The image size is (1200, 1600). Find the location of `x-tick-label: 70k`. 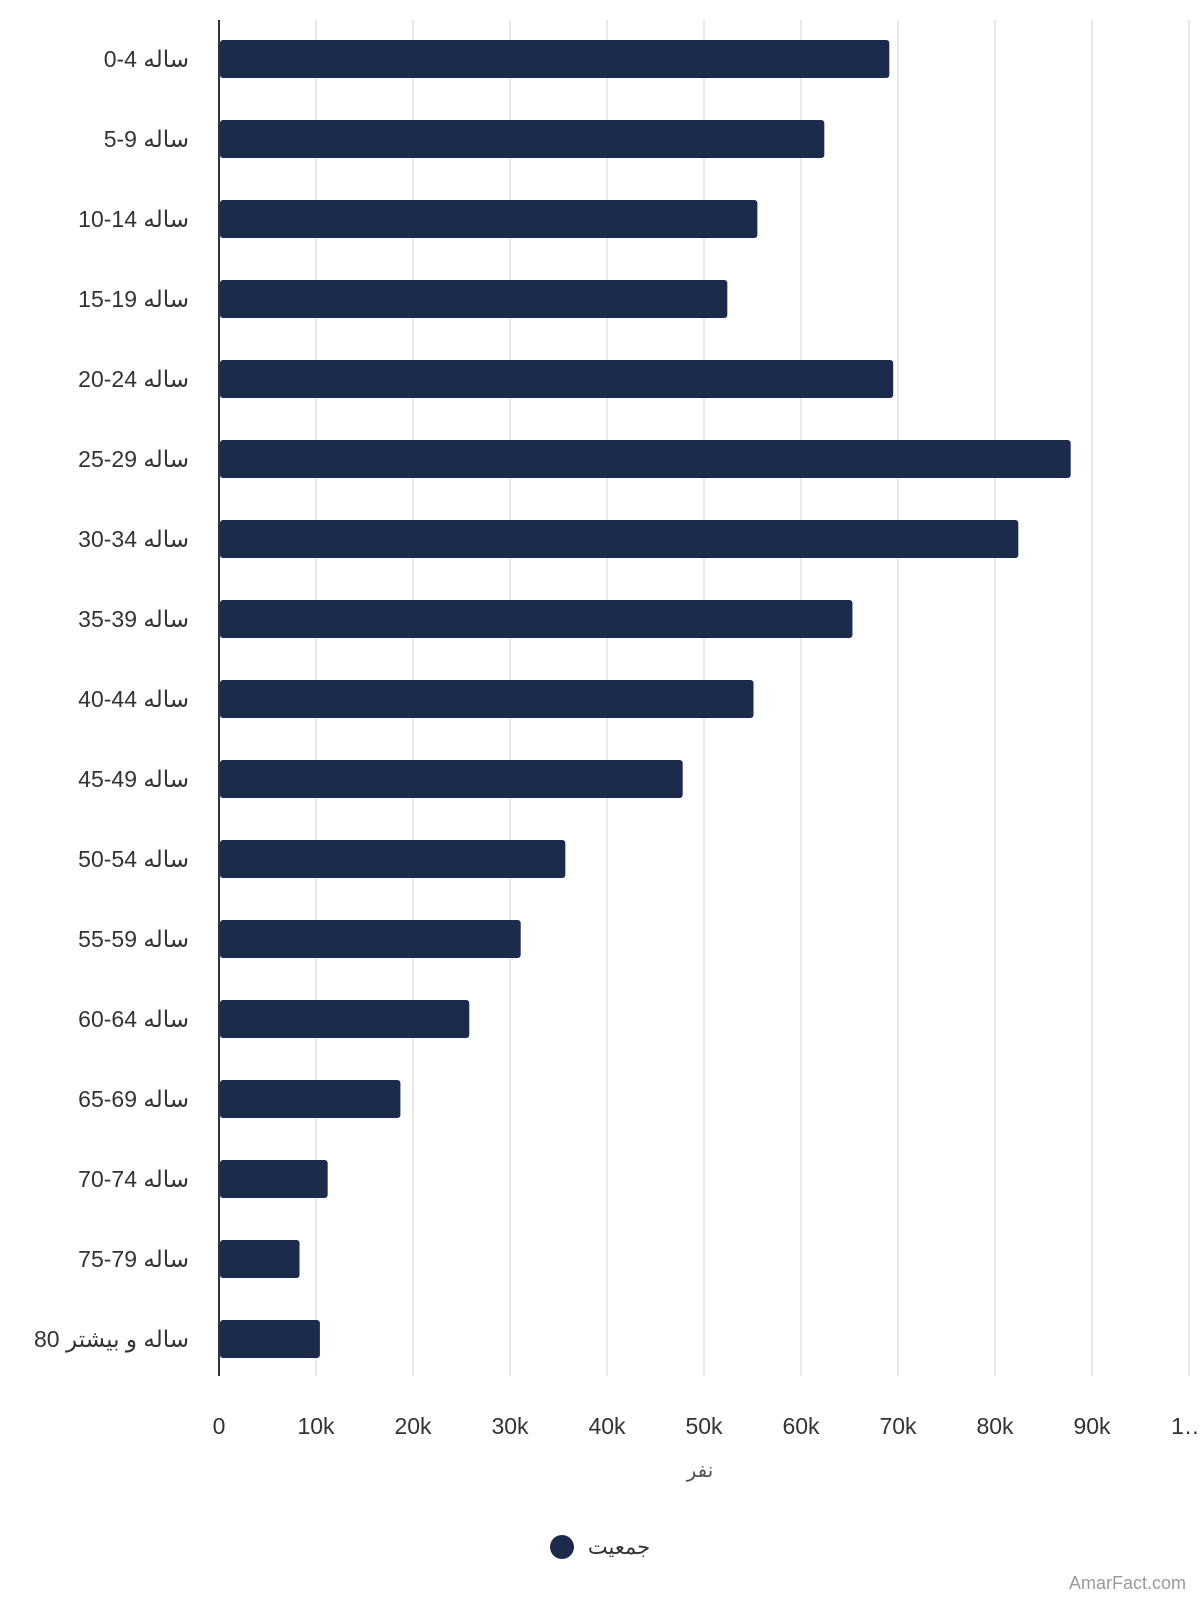

x-tick-label: 70k is located at coordinates (898, 1426).